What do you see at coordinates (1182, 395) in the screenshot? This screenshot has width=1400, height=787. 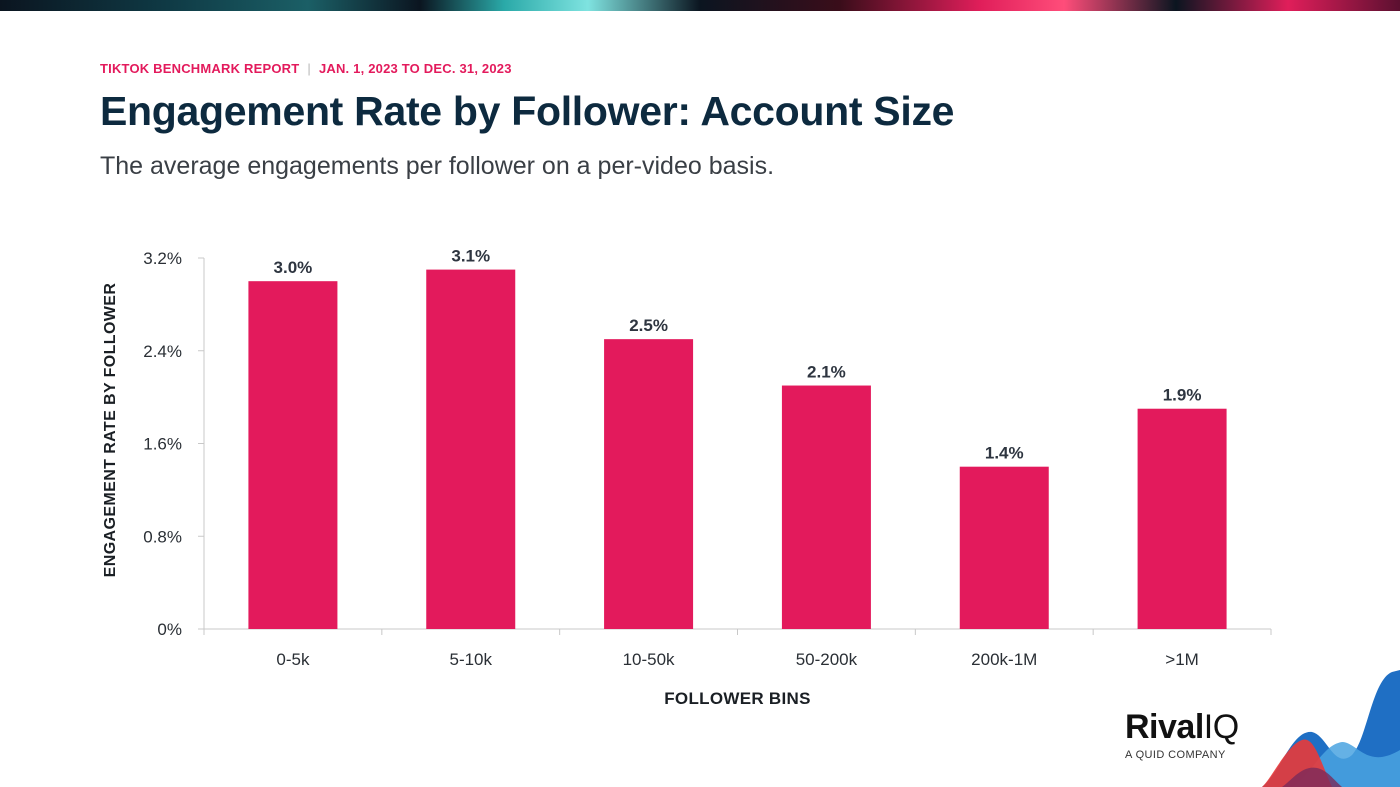 I see `bar-data-label: 1.9%` at bounding box center [1182, 395].